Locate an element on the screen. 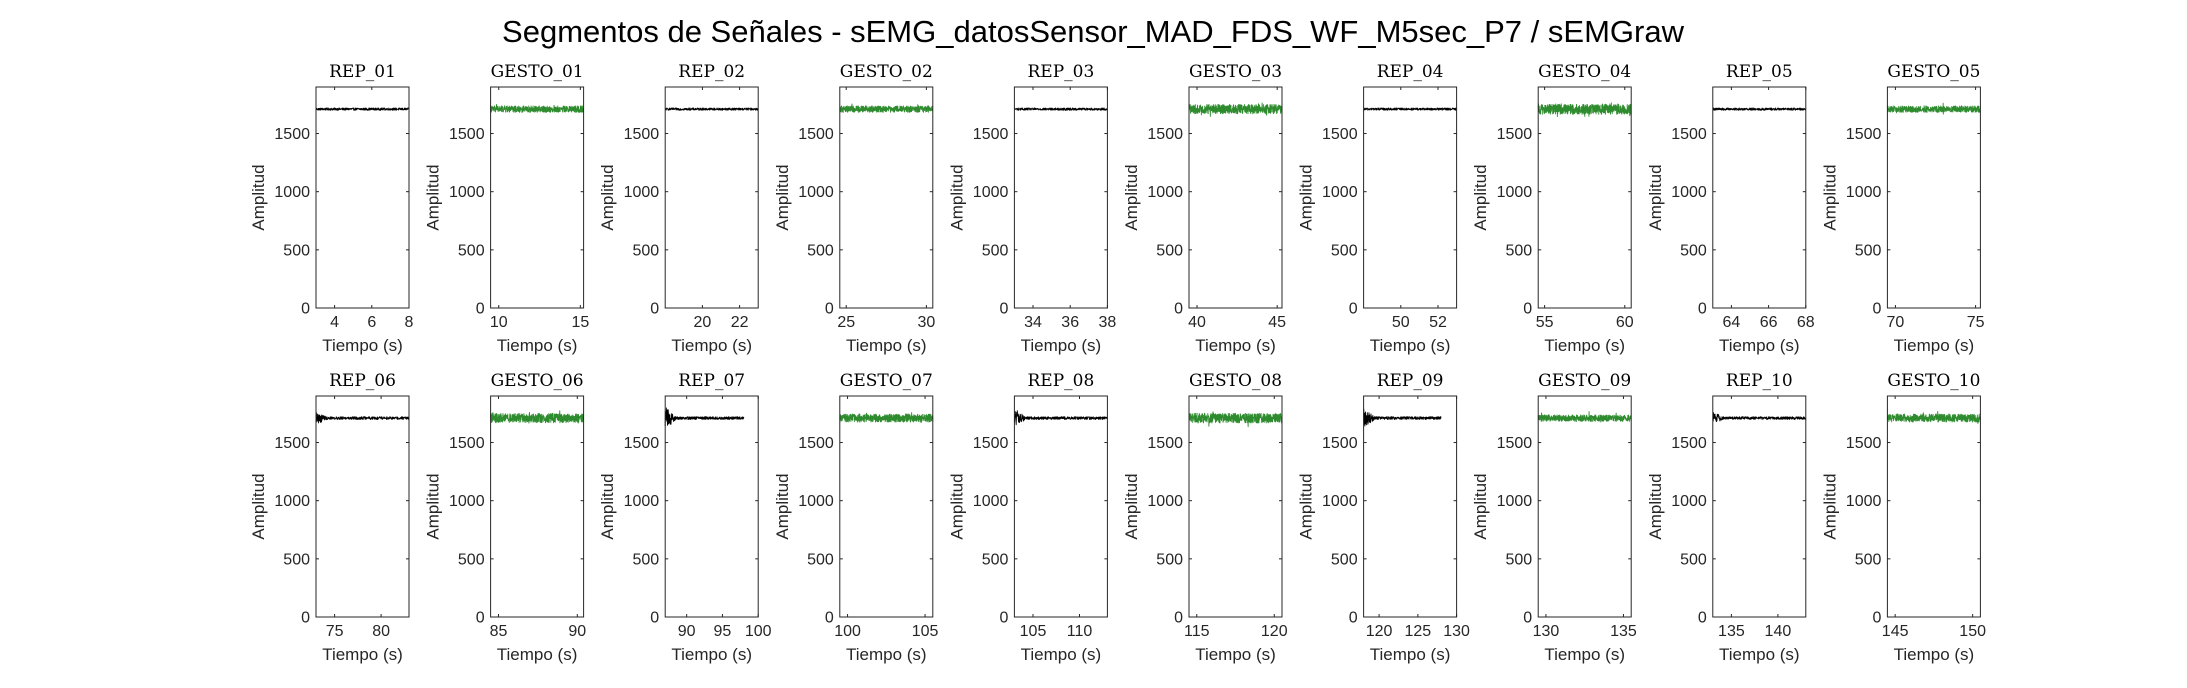 The image size is (2187, 688). subplot-title: REP_09 is located at coordinates (1410, 381).